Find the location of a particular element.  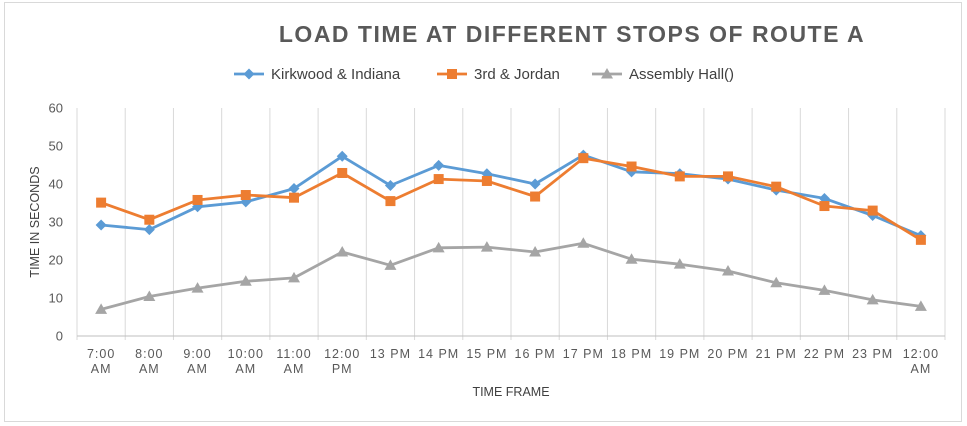

x-axis-title: TIME FRAME is located at coordinates (510, 392).